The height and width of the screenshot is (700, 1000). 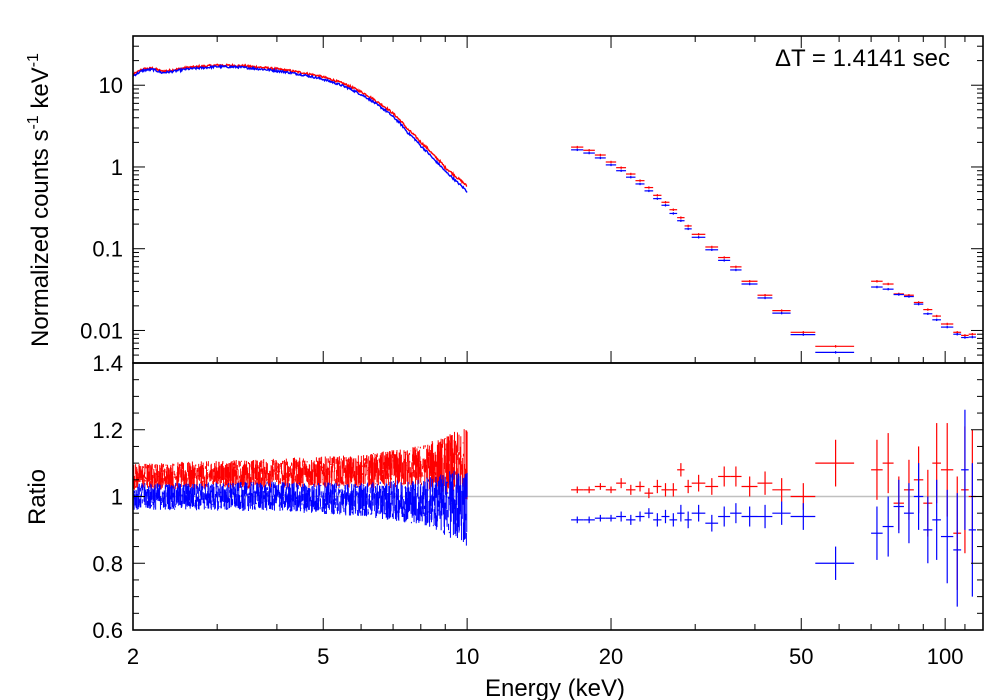 I want to click on bottom-ytick-label: 1, so click(x=117, y=497).